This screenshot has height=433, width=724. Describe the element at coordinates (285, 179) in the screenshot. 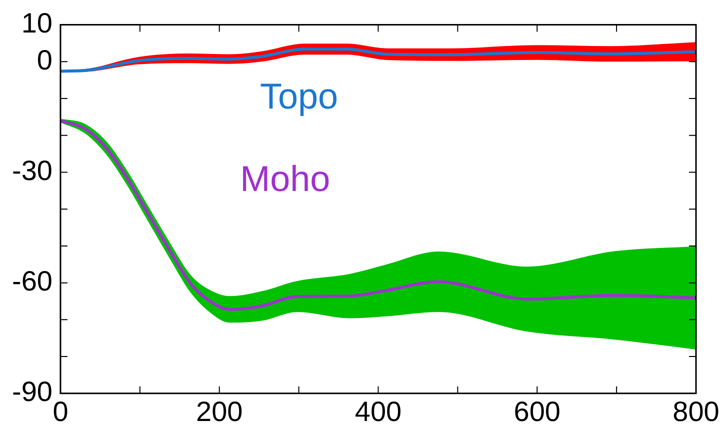

I see `text: Moho` at that location.